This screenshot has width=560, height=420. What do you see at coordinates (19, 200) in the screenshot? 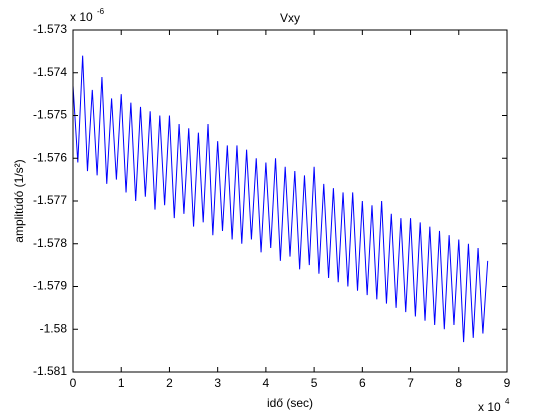
I see `y-axis-label: amplitúdó (1/s²)` at bounding box center [19, 200].